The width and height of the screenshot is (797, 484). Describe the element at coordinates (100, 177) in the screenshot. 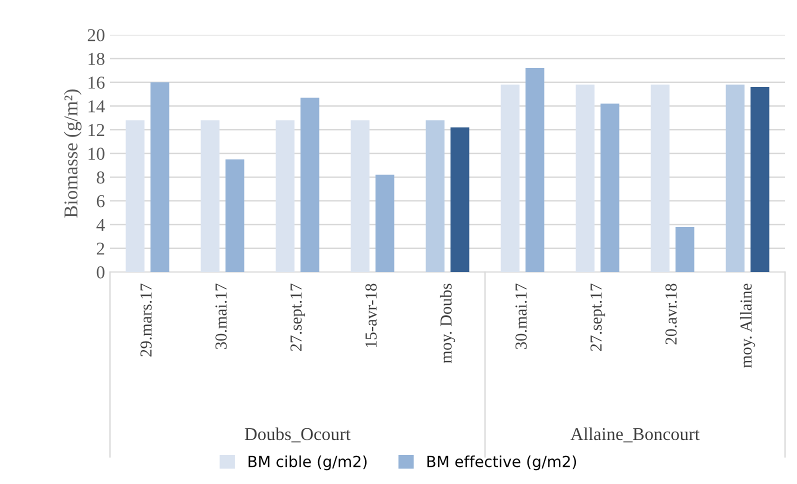

I see `y-tick-label: 8` at that location.